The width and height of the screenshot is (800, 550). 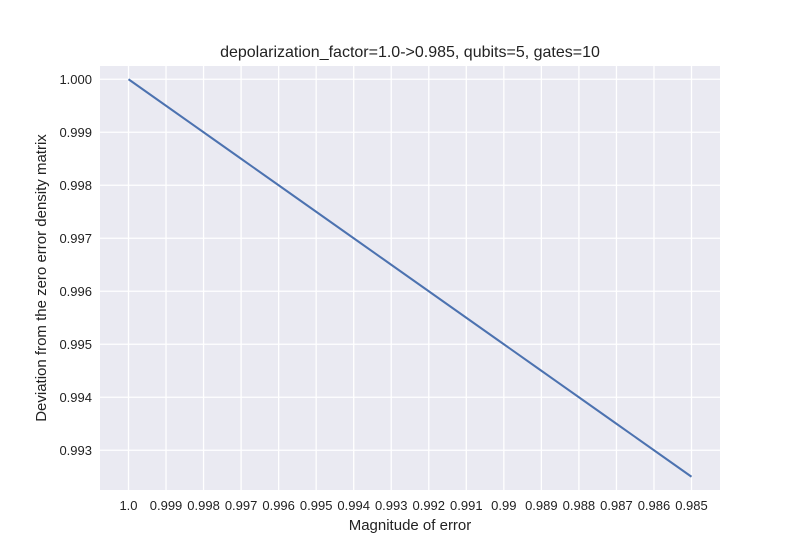 I want to click on x-tick-label: 1.0, so click(x=128, y=505).